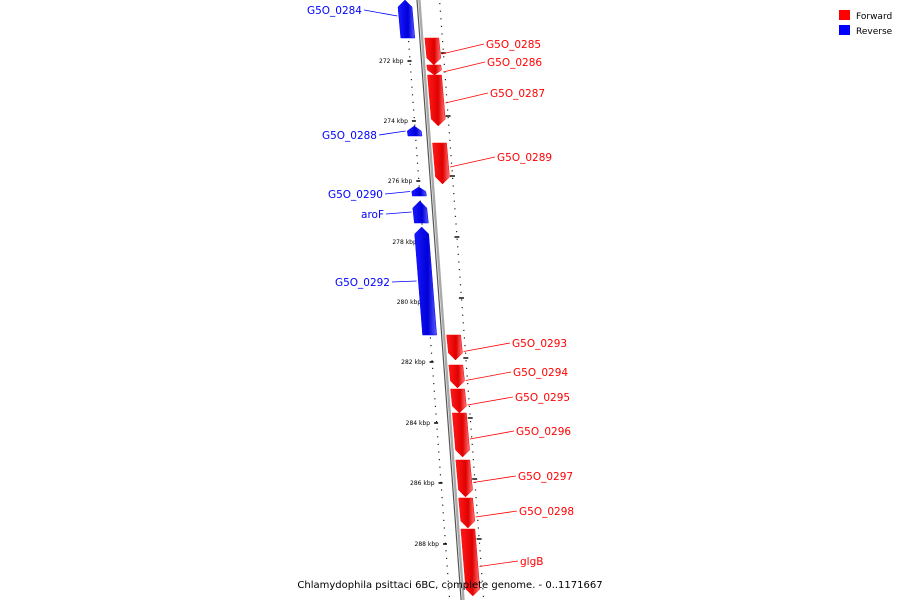  I want to click on gene-label-g5o_0287: G5O_0287, so click(517, 94).